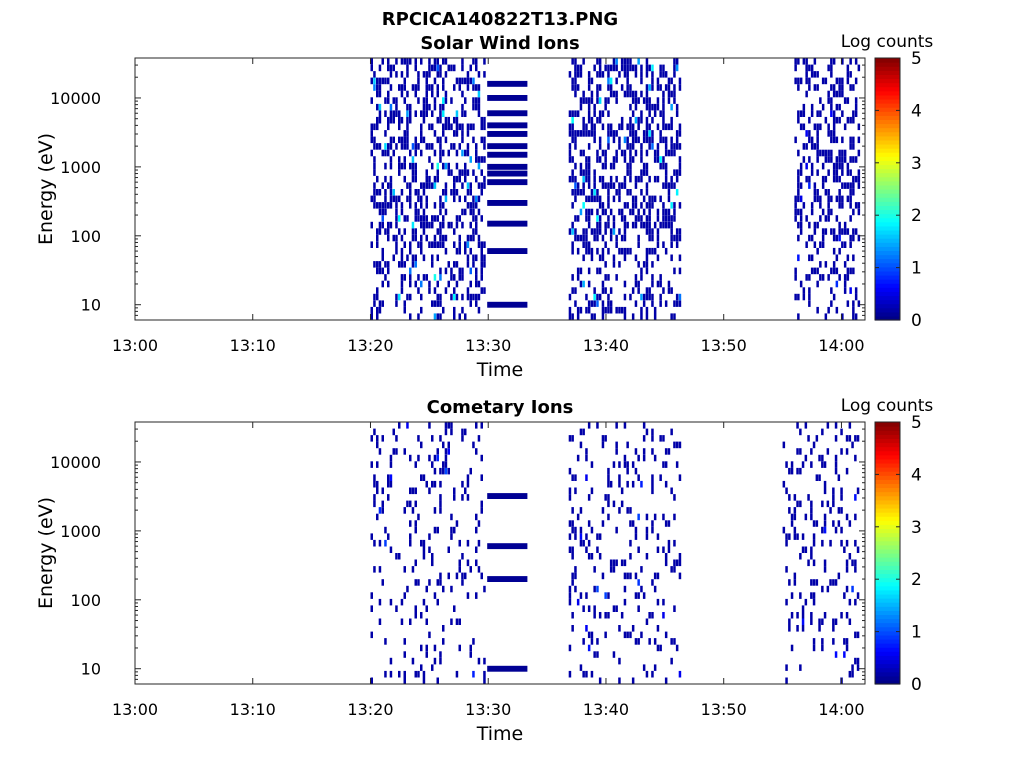  I want to click on colorbar-frame, so click(887, 189).